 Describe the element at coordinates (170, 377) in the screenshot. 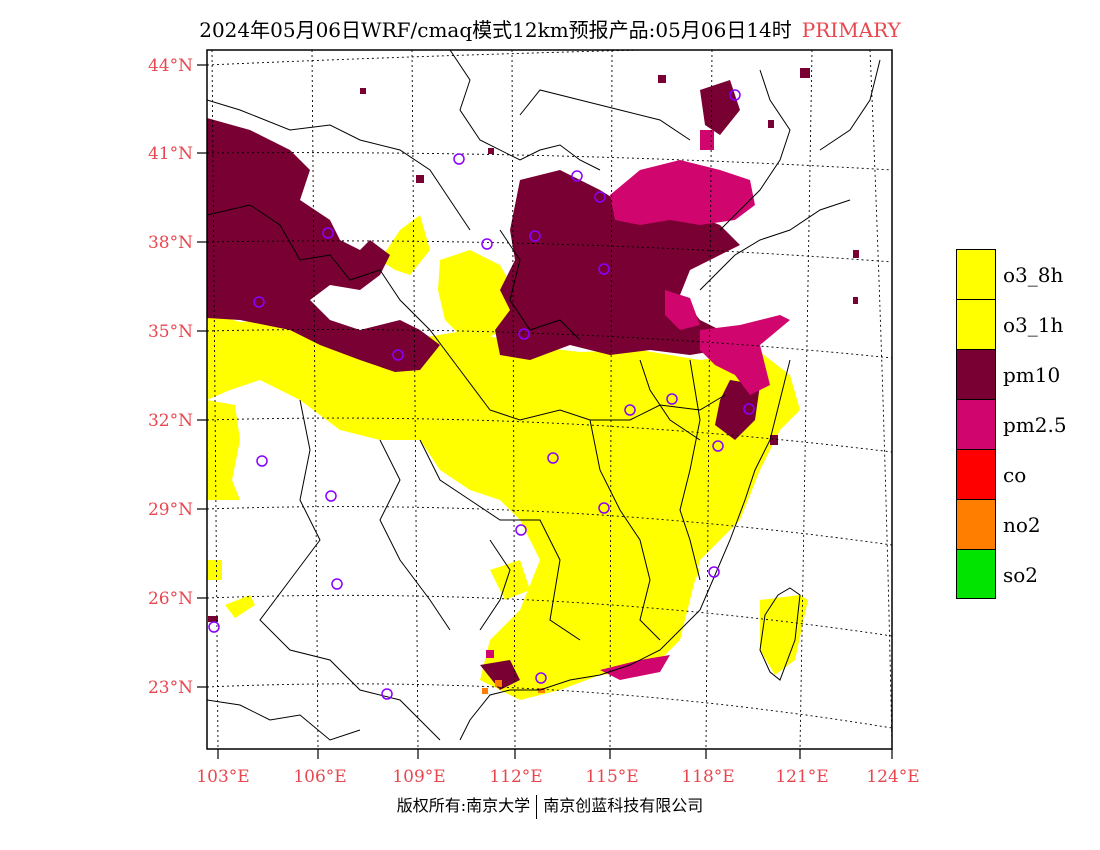

I see `latitude-axis: 44°N 41°N 38°N 35°N 32°N 29°N 26°N 23°N` at that location.